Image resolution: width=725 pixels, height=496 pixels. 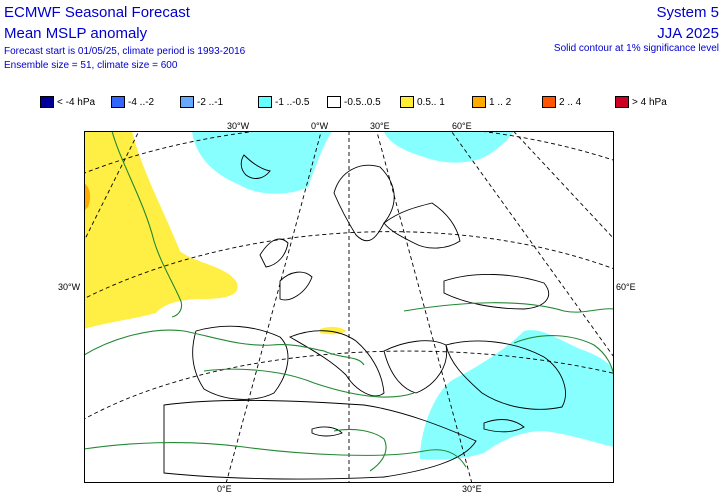 I want to click on positive-anomaly-core, so click(x=87, y=197).